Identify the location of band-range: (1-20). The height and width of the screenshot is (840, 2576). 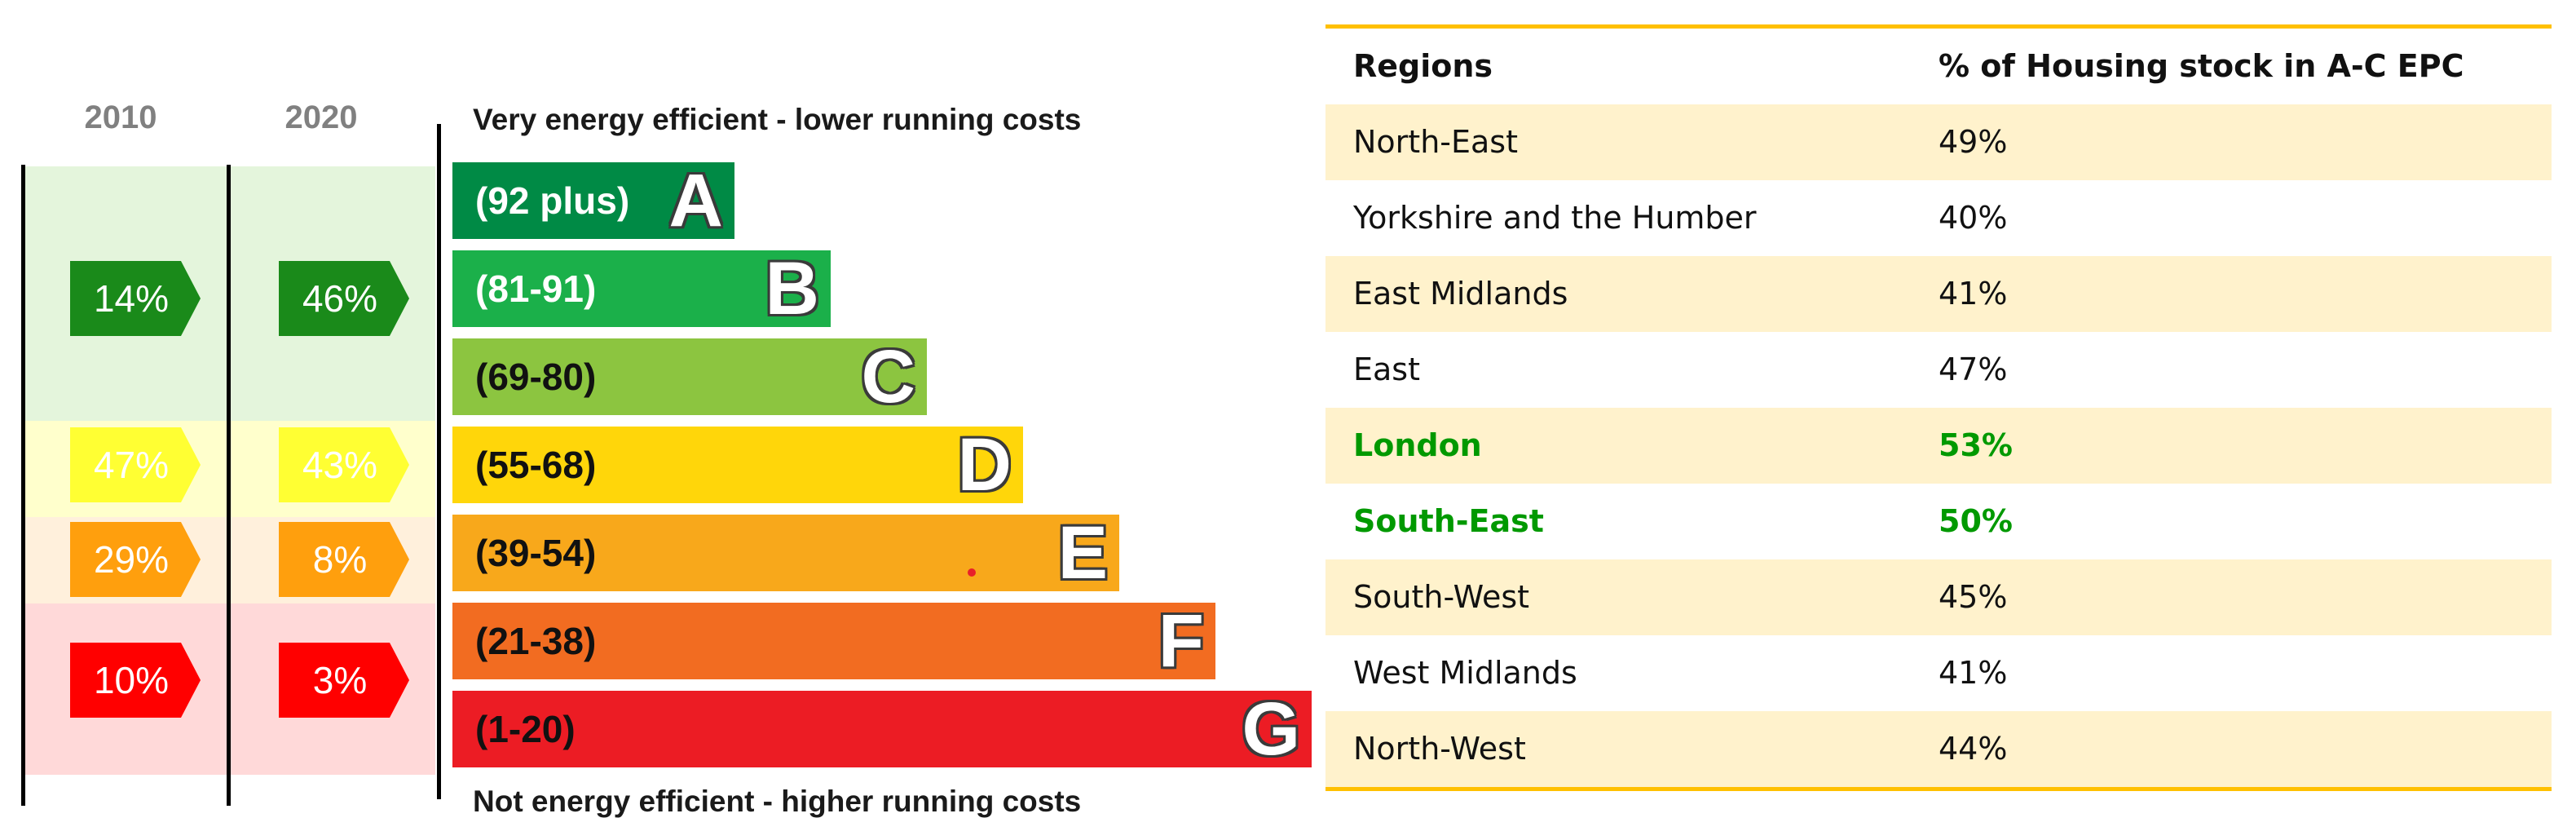
(525, 729).